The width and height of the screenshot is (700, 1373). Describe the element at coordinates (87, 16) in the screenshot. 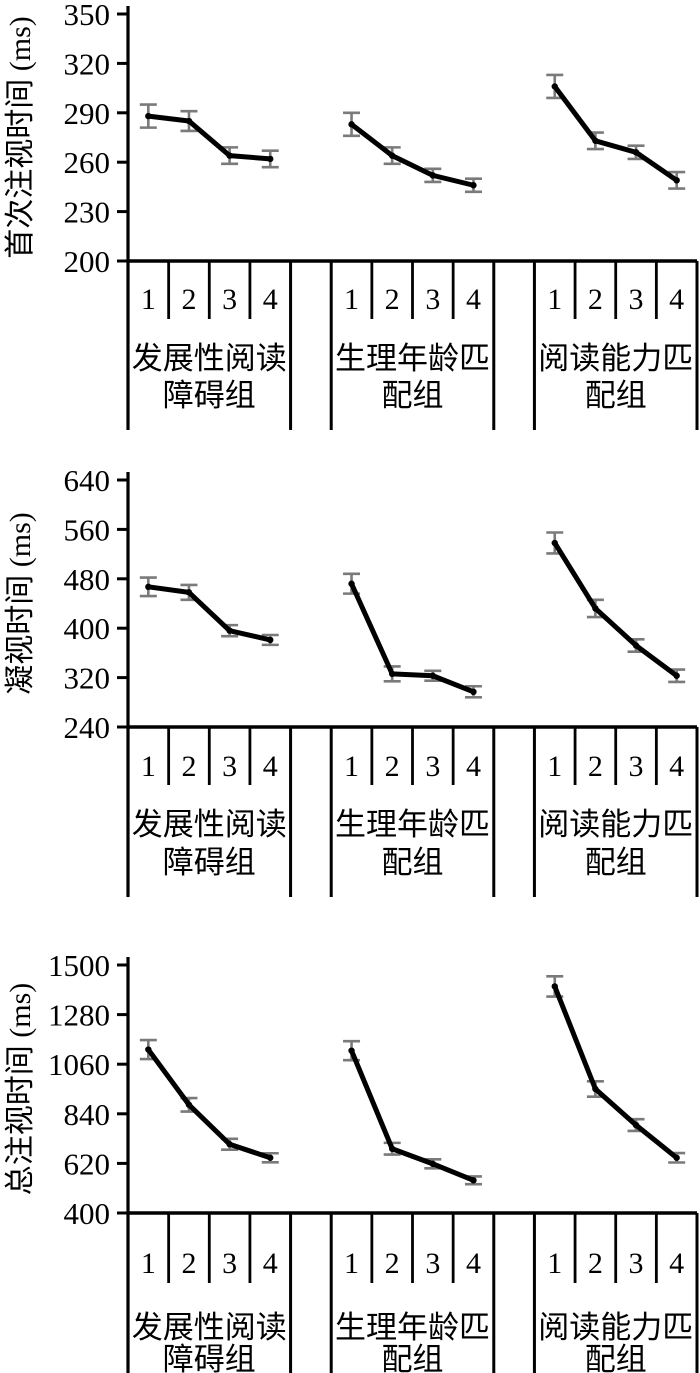

I see `y-tick-label: 350` at that location.